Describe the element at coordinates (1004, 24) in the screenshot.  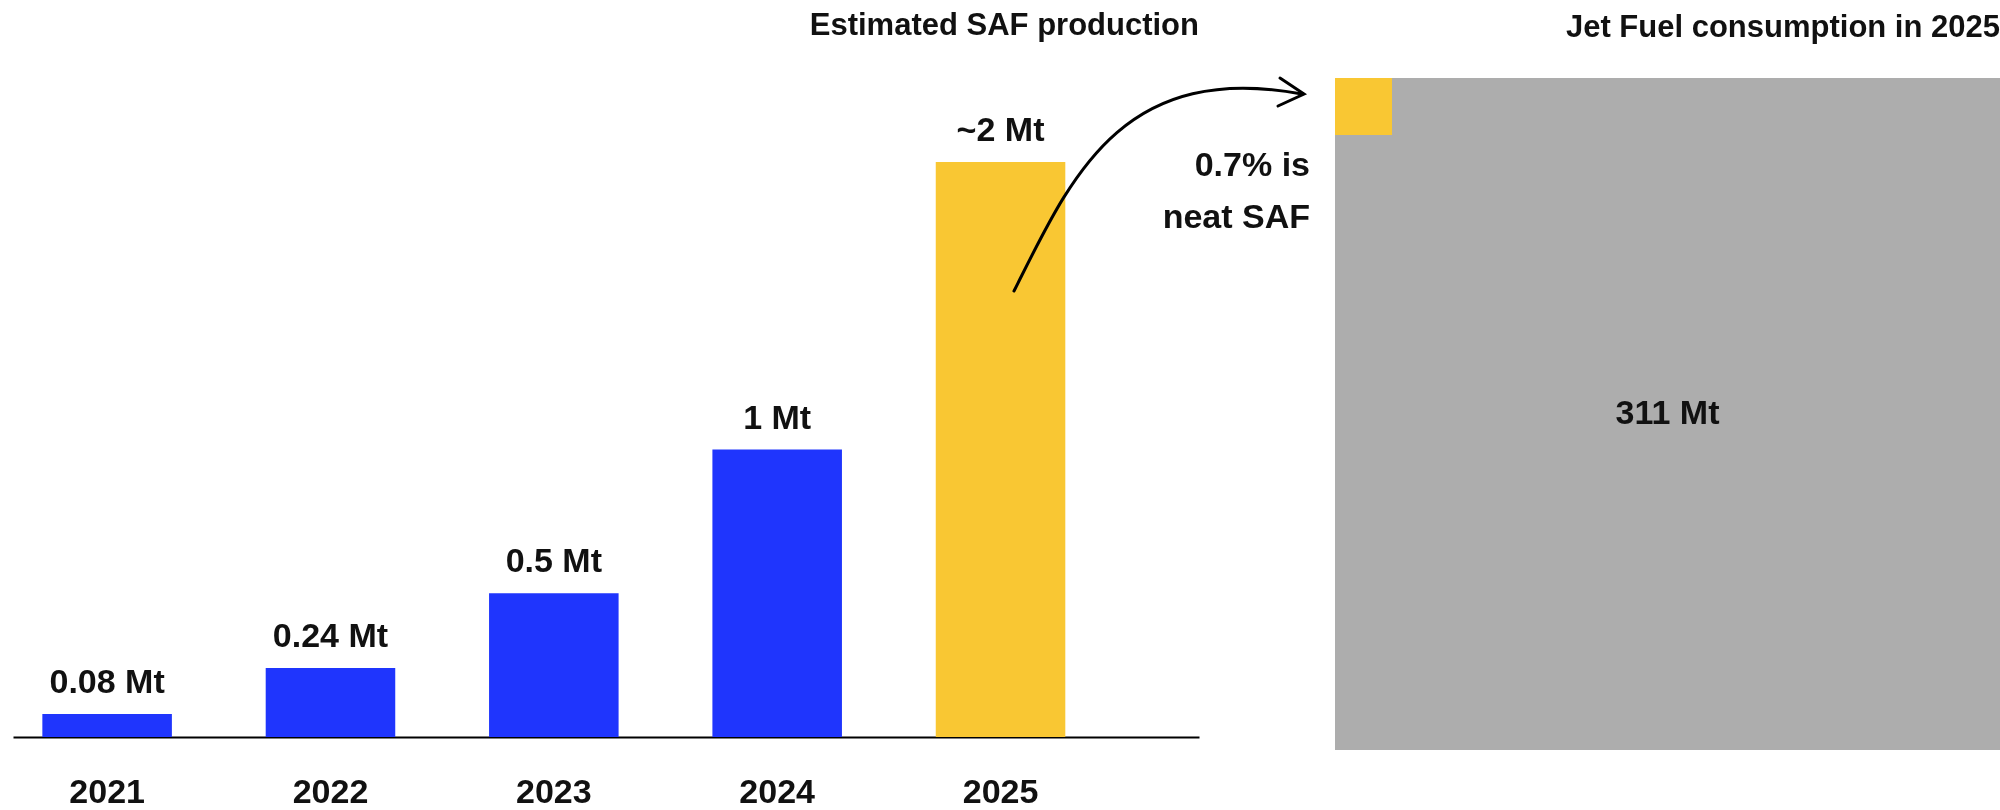
I see `chart-title: Estimated SAF production` at that location.